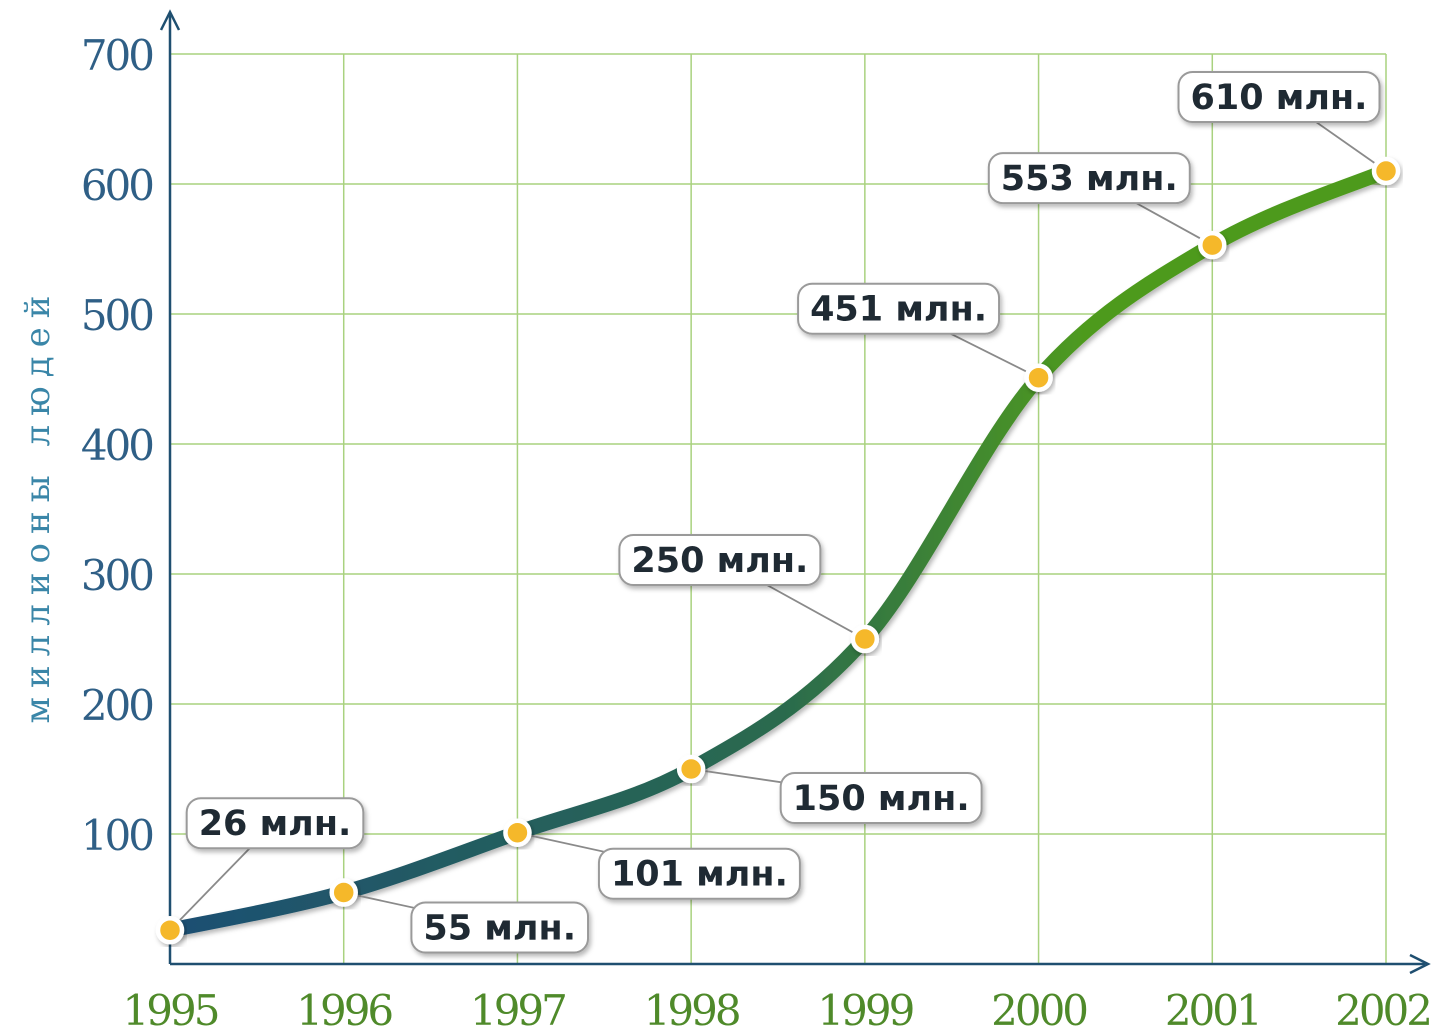 The width and height of the screenshot is (1435, 1034). What do you see at coordinates (170, 20) in the screenshot?
I see `y-axis-arrow` at bounding box center [170, 20].